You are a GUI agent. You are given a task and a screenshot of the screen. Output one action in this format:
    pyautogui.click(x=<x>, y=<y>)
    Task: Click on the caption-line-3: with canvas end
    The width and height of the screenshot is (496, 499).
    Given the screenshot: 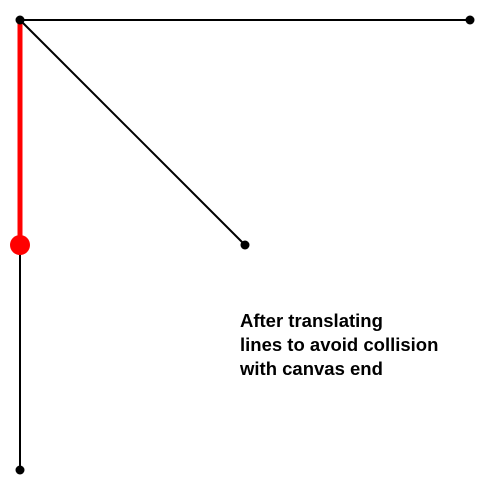 What is the action you would take?
    pyautogui.click(x=360, y=369)
    